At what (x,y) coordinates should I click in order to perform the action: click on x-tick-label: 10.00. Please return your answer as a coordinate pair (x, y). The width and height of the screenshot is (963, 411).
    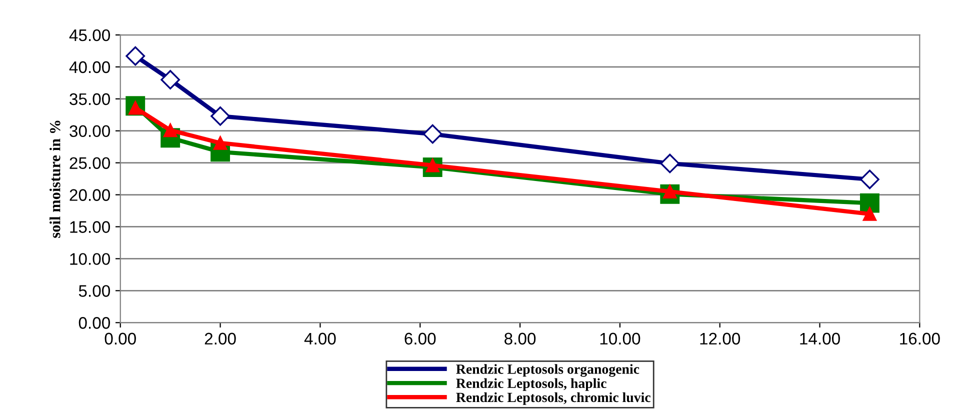
    Looking at the image, I should click on (620, 338).